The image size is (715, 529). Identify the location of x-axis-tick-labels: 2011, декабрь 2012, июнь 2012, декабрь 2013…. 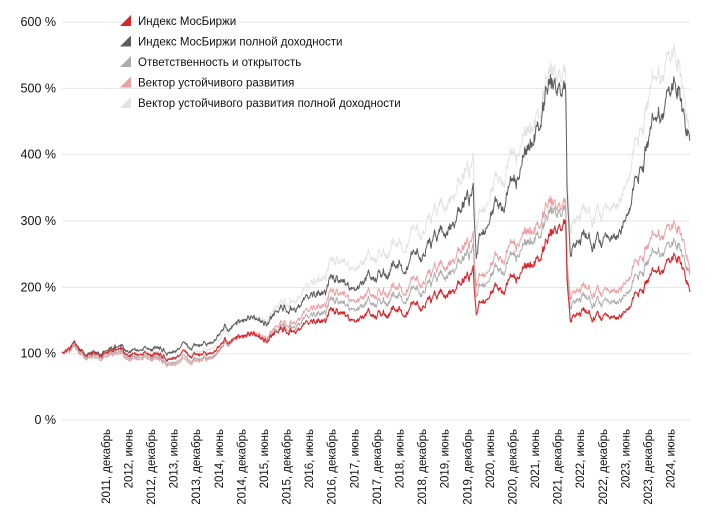
(389, 467).